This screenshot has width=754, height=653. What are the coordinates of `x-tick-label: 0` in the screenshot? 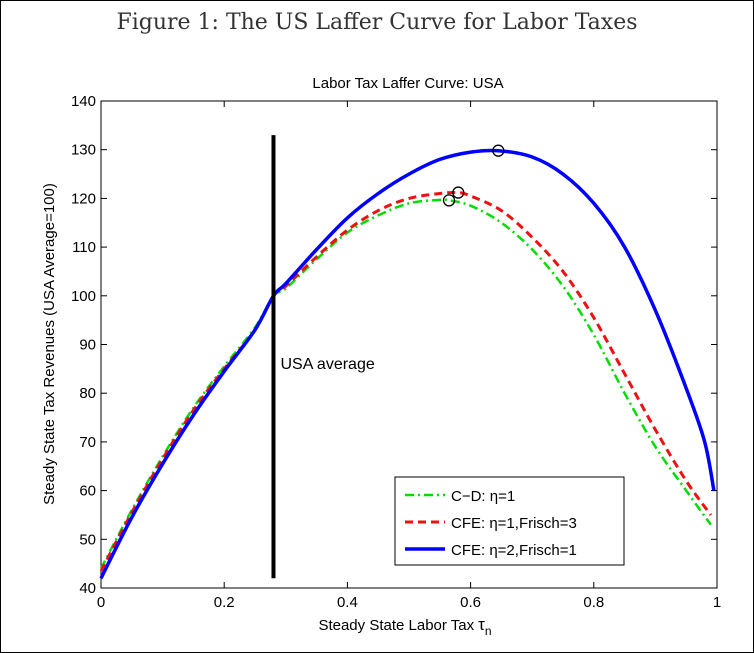 It's located at (101, 602).